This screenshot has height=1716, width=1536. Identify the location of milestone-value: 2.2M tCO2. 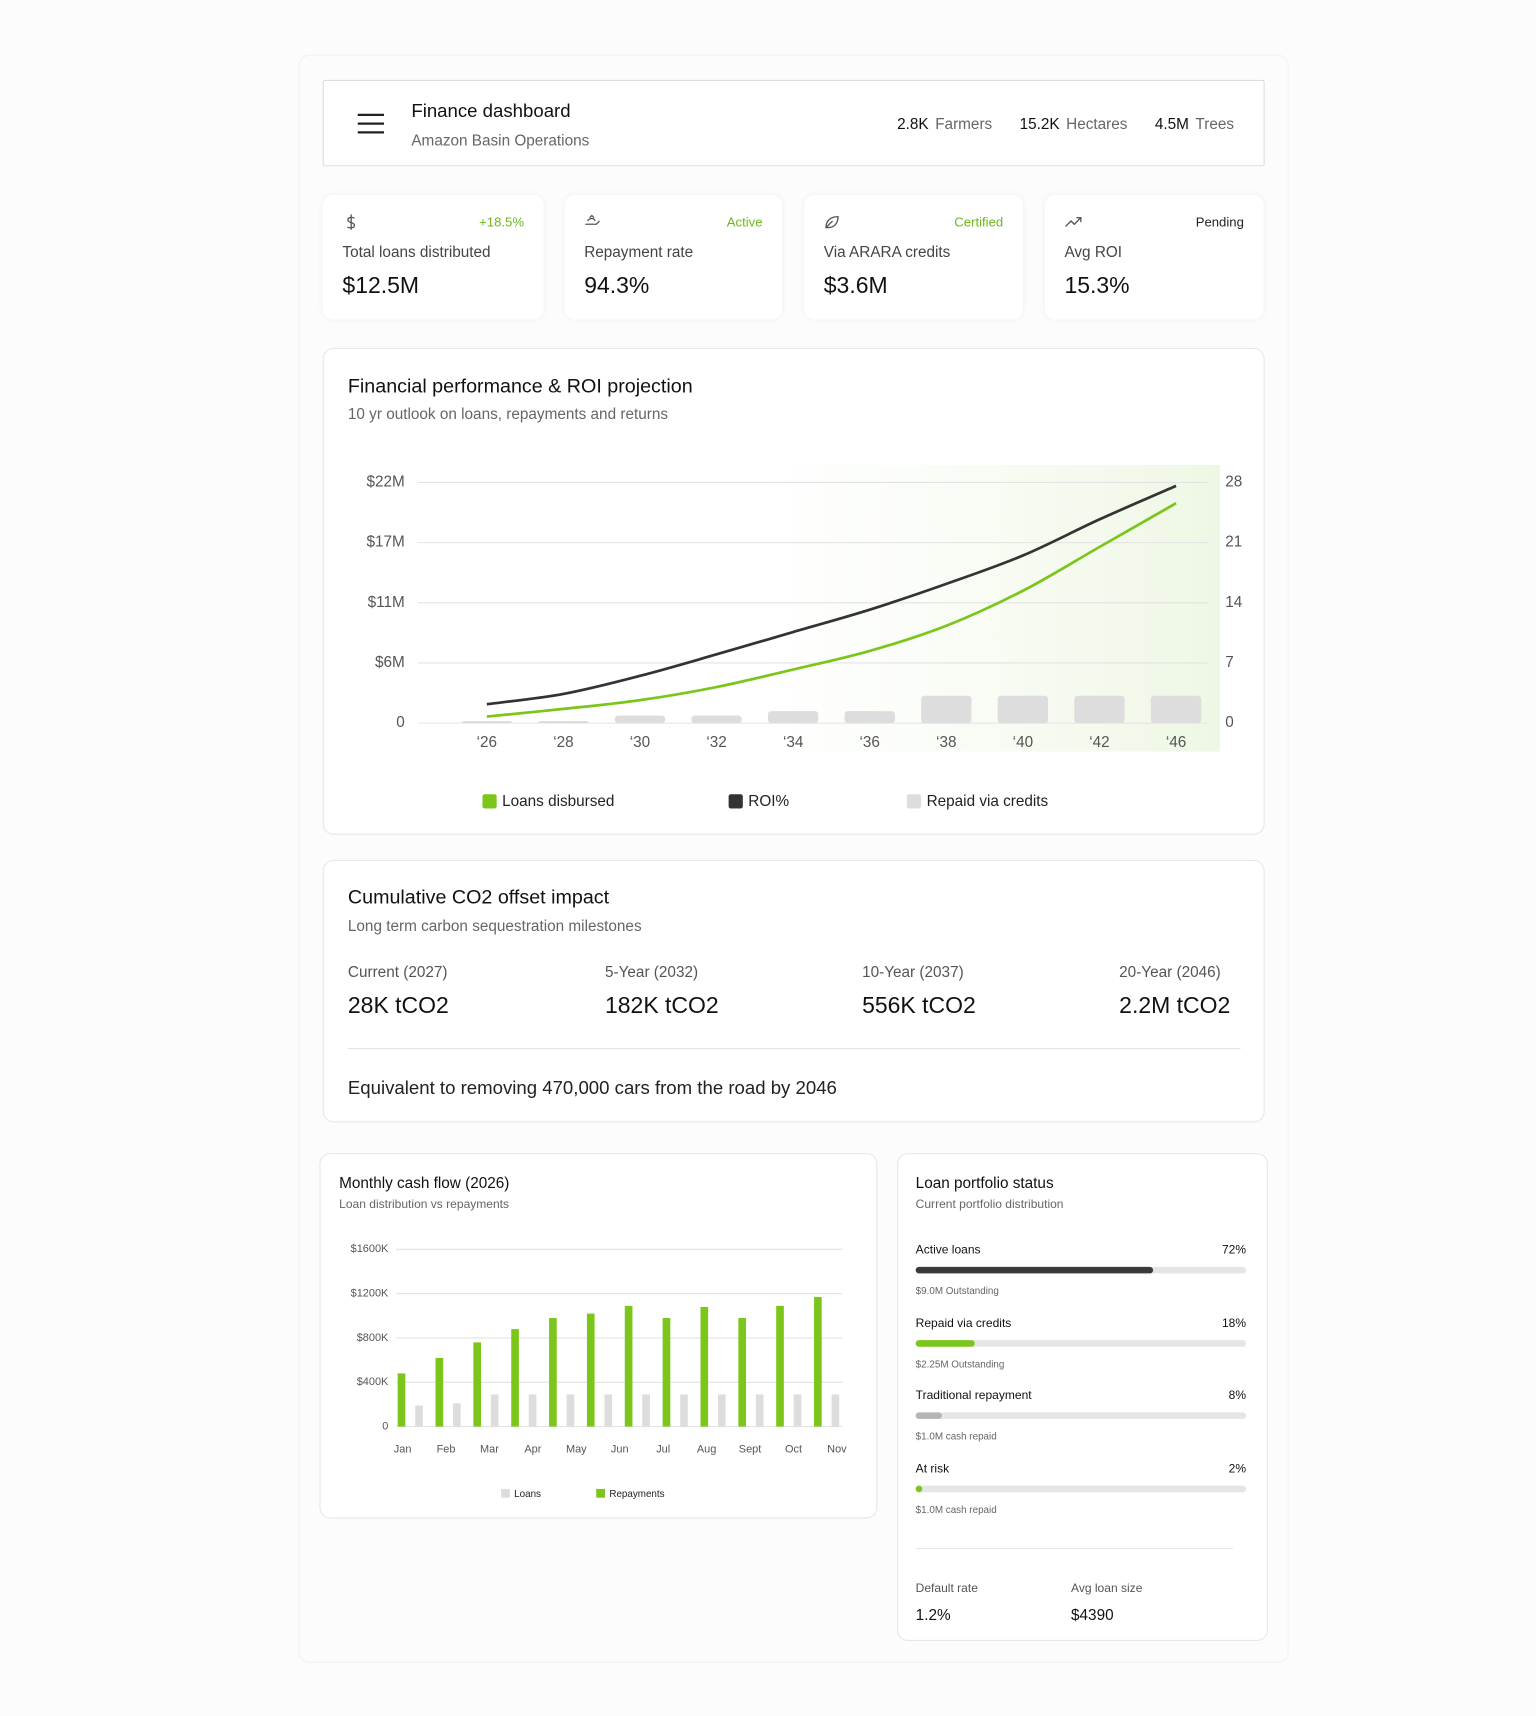
(1175, 1006).